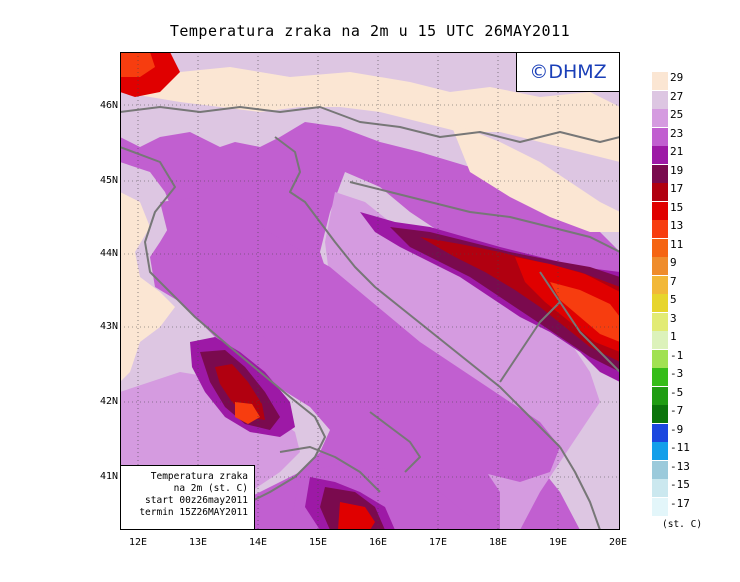 This screenshot has height=582, width=740. Describe the element at coordinates (680, 447) in the screenshot. I see `legend-label: -11` at that location.